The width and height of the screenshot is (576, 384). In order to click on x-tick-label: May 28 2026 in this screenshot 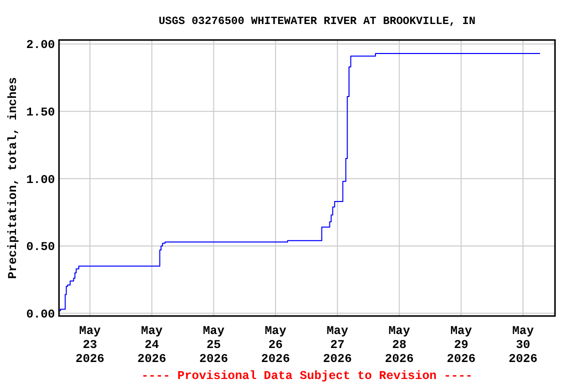, I will do `click(399, 345)`.